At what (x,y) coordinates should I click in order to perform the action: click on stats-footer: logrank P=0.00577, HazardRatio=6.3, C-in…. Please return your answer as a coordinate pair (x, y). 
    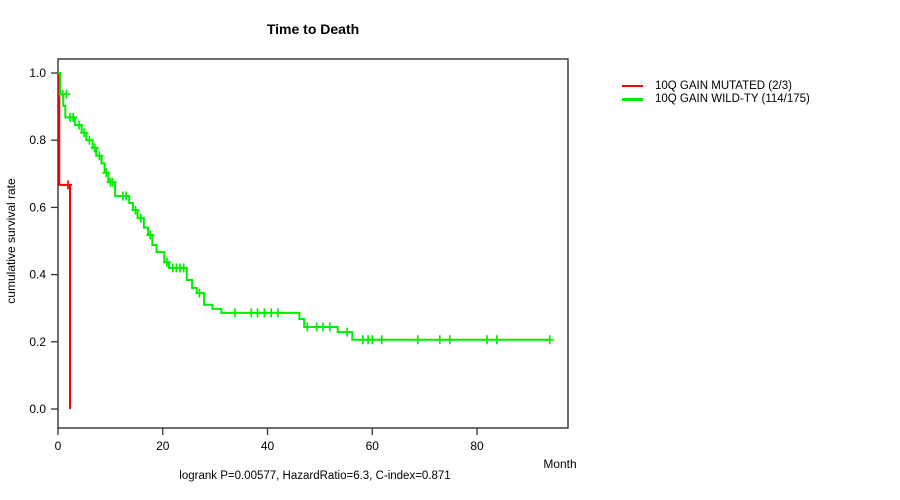
    Looking at the image, I should click on (315, 476).